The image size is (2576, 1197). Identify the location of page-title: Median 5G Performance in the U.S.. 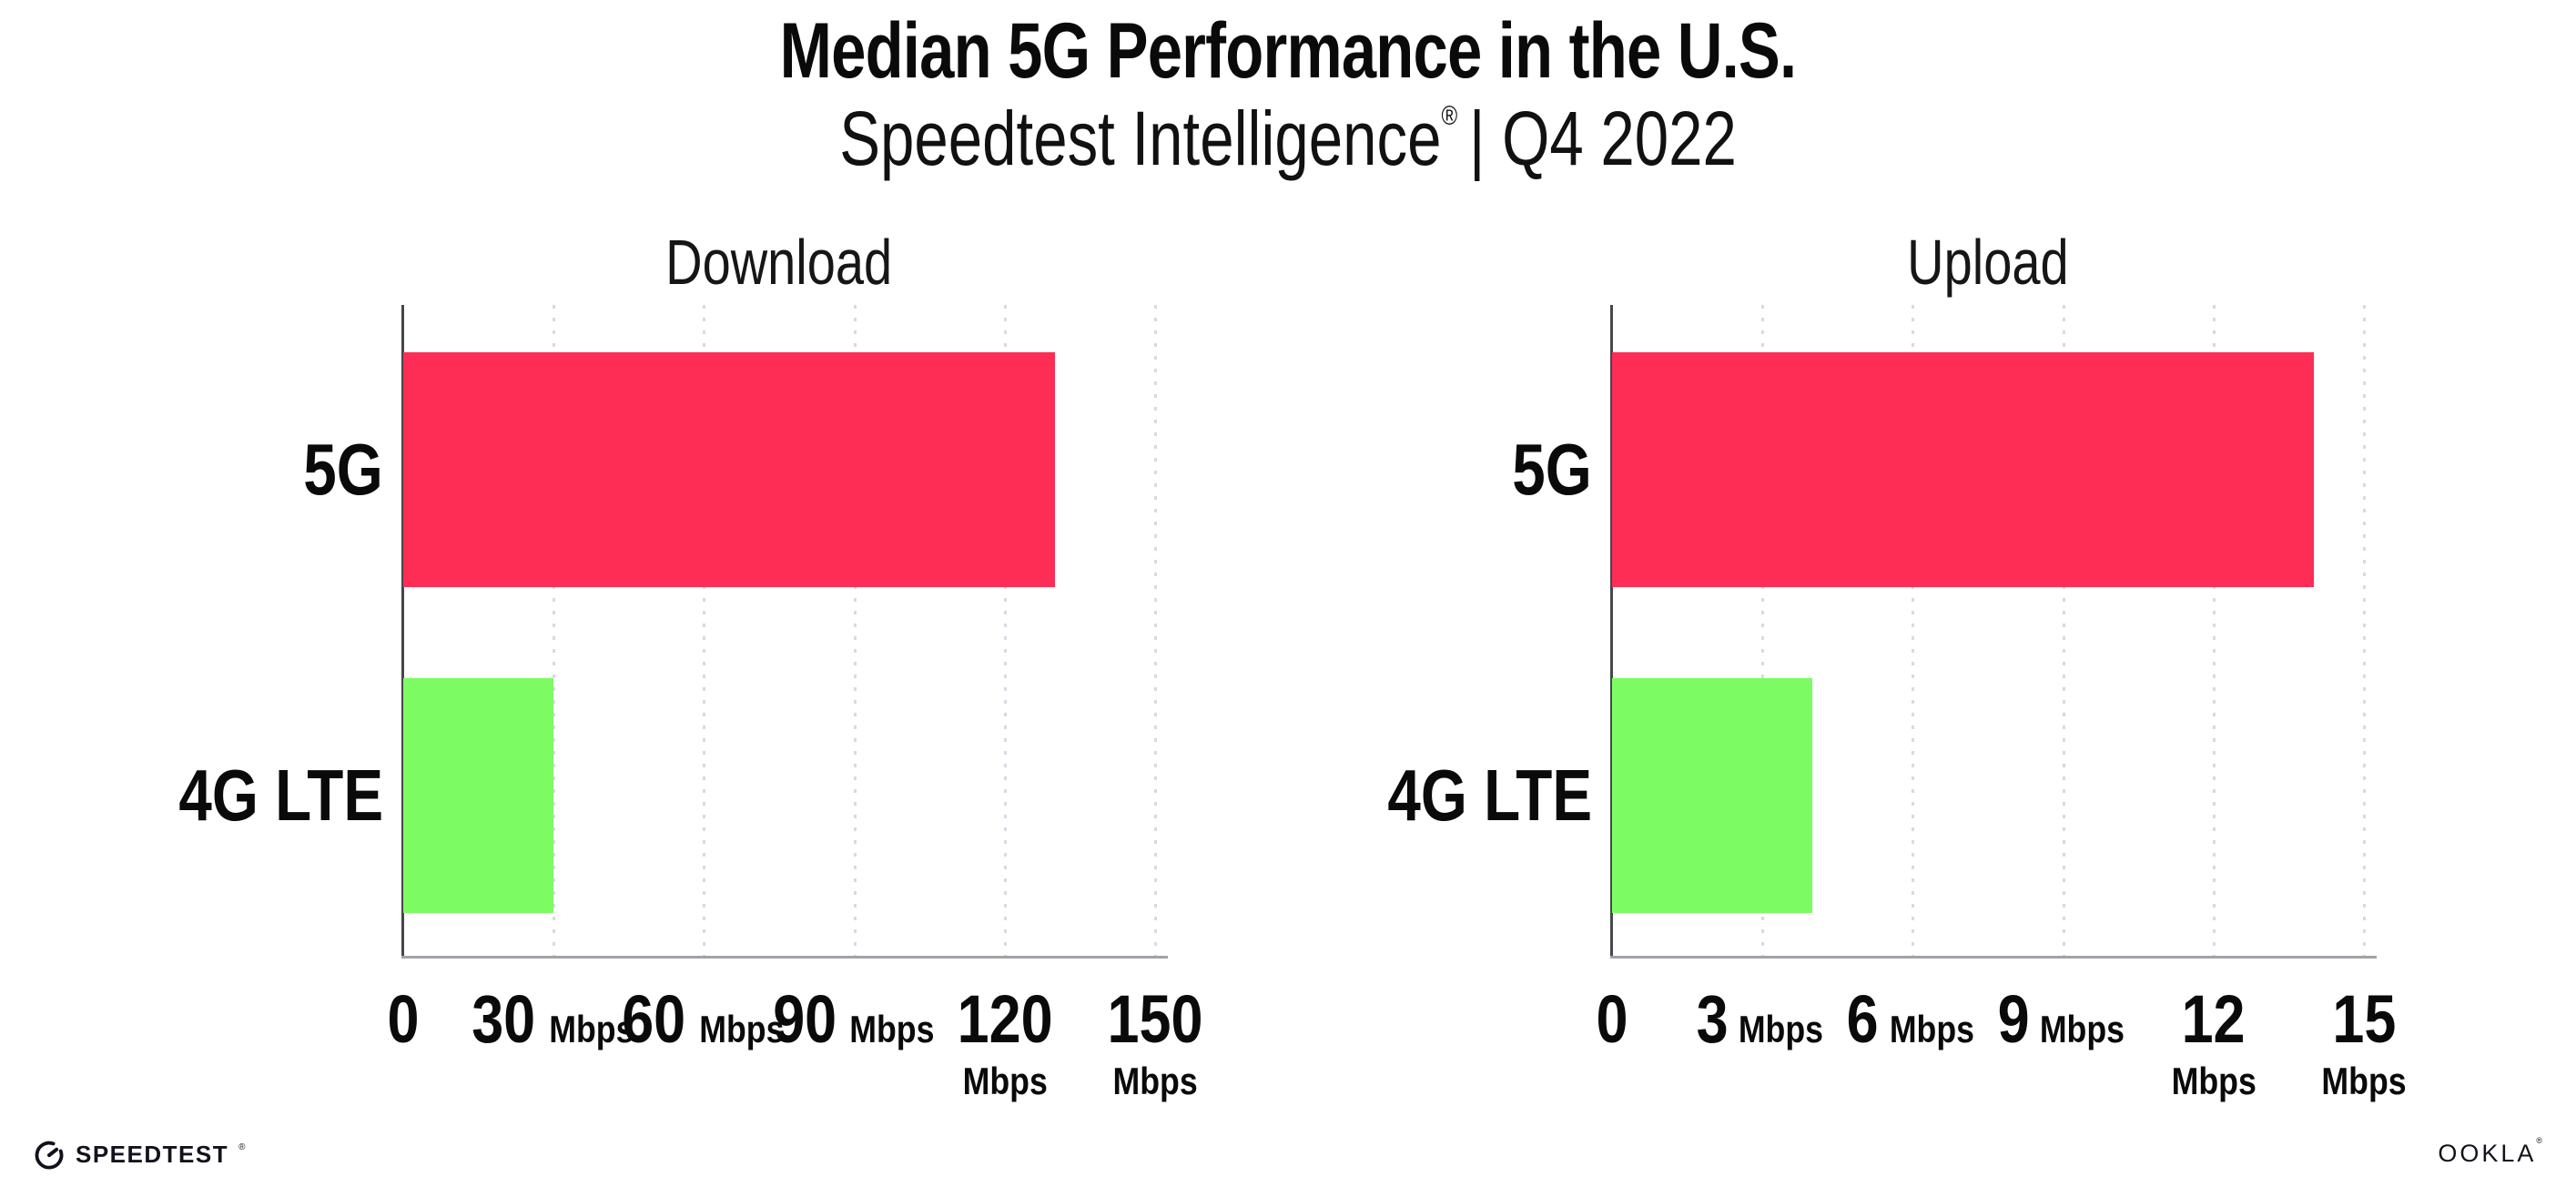
(1288, 51).